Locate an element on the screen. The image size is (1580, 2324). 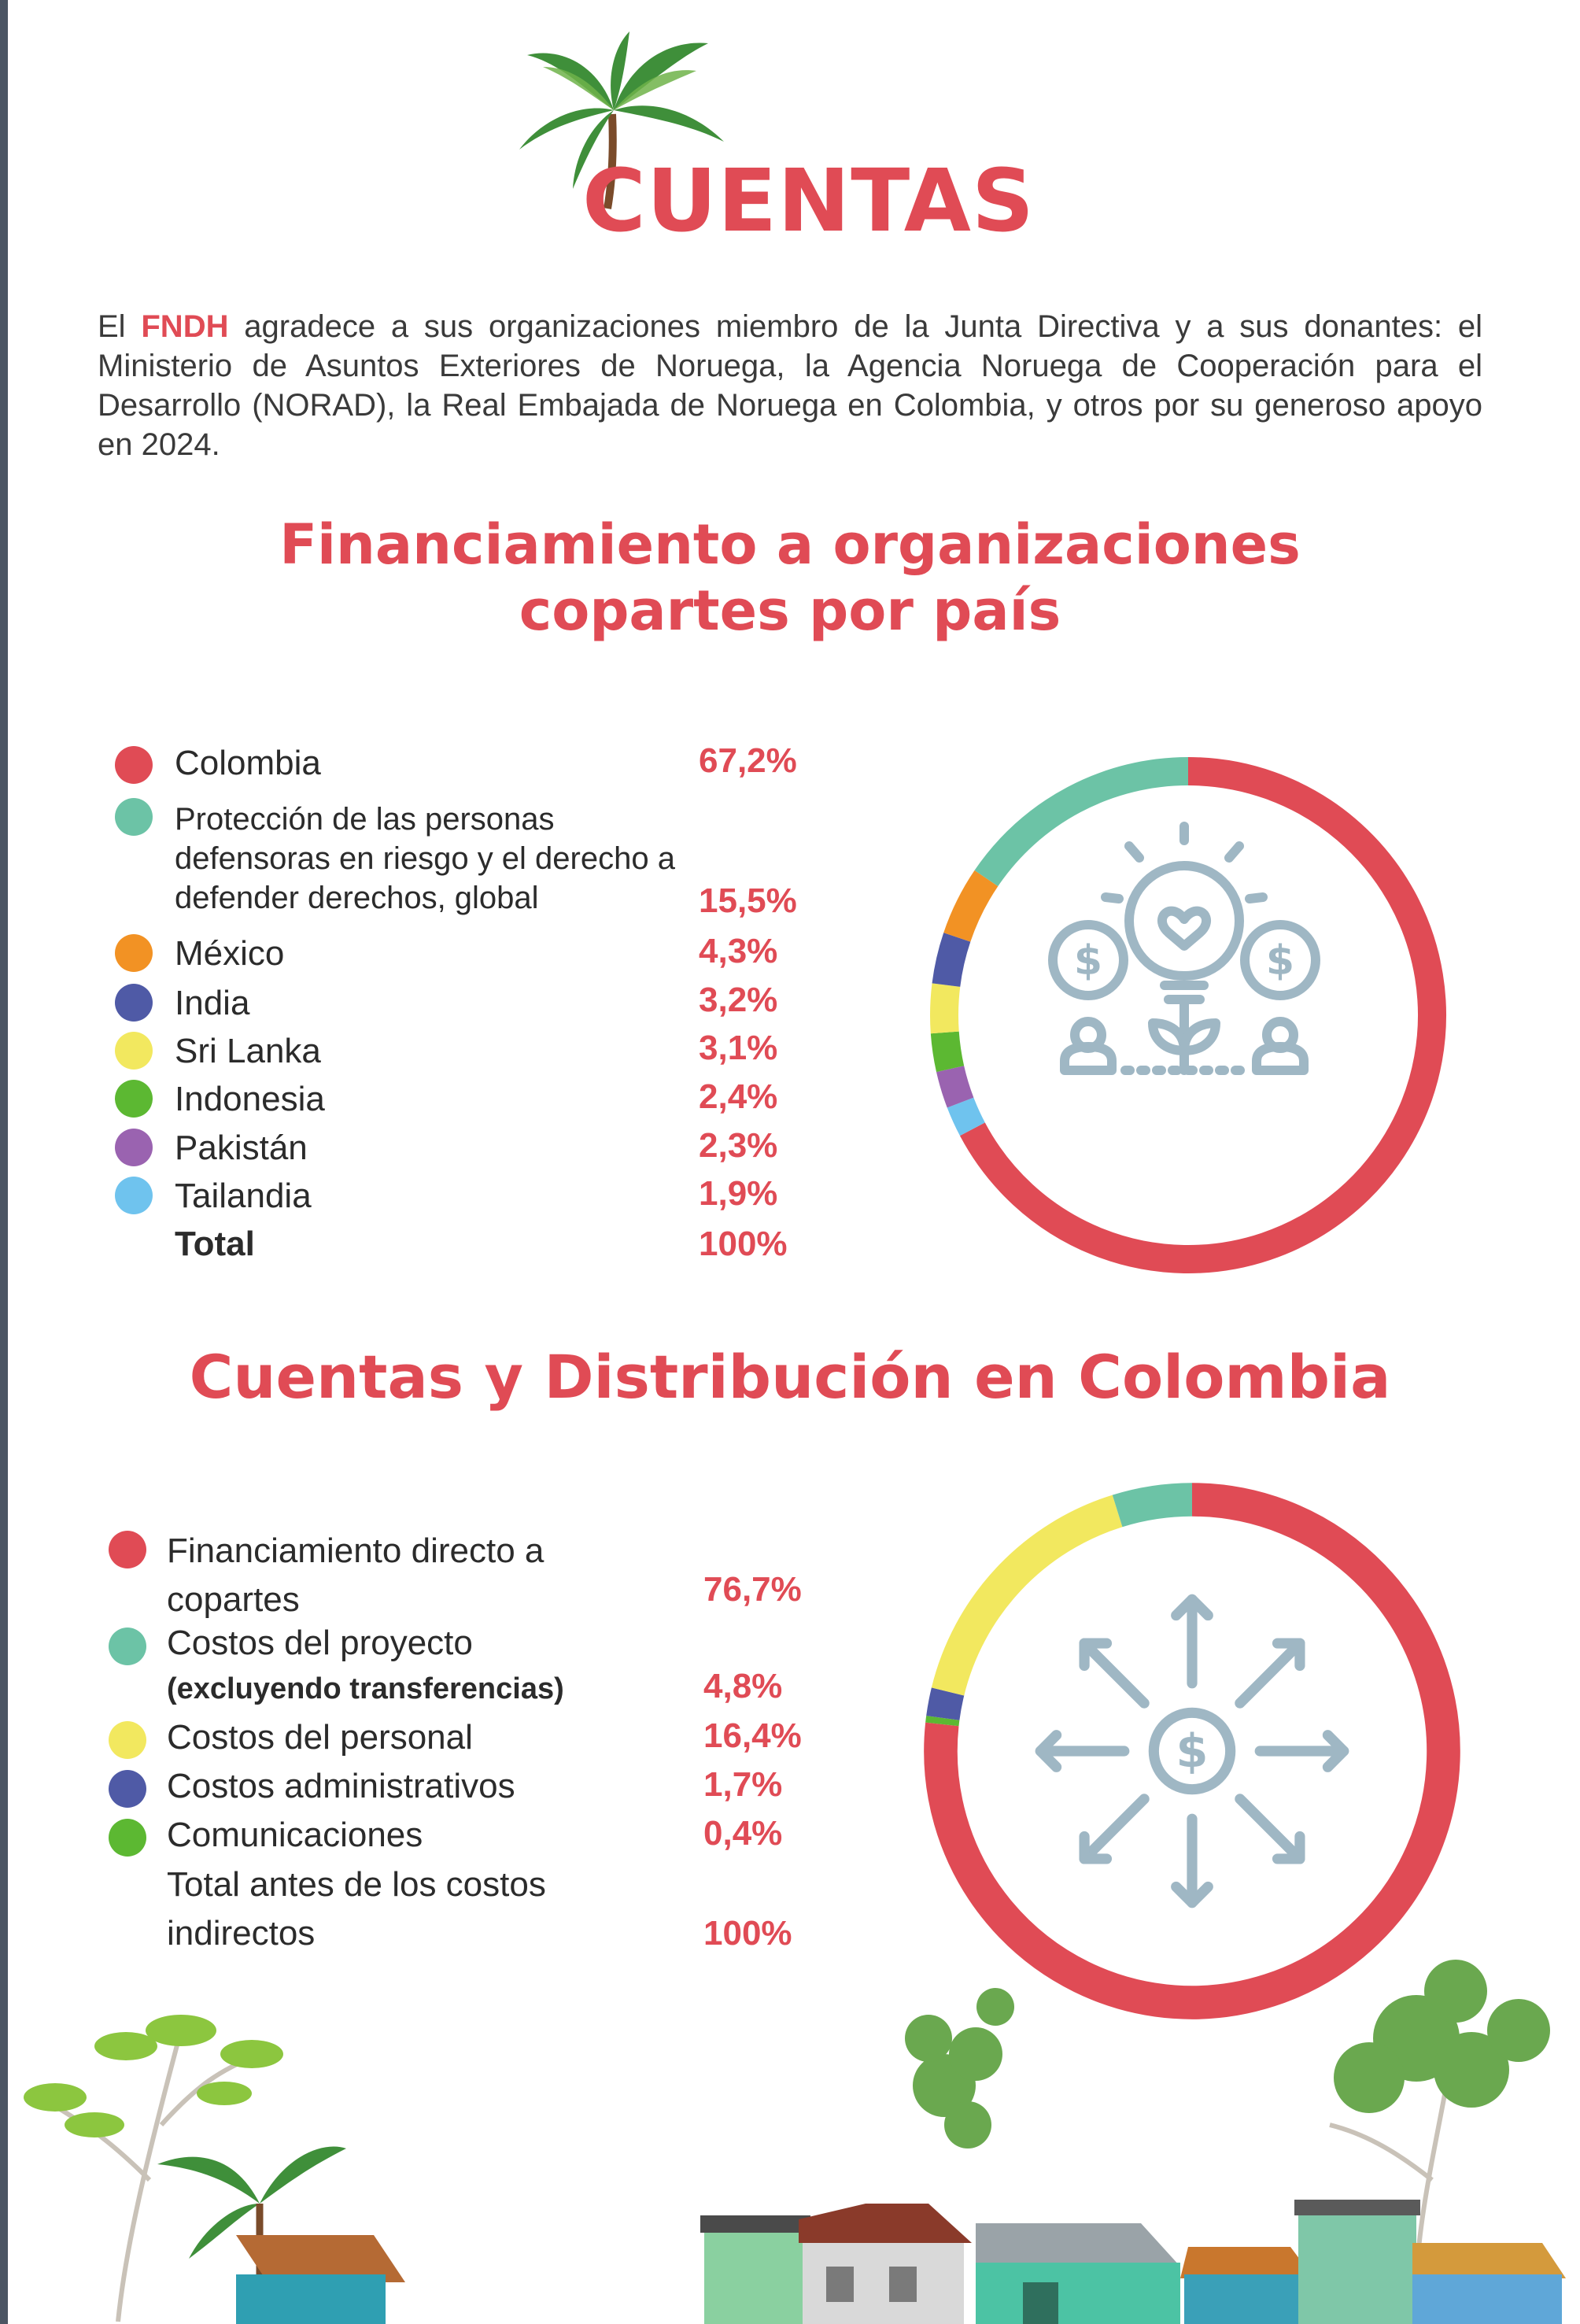
lightbulb-growth-money-people-icon: $ $ is located at coordinates (1184, 948).